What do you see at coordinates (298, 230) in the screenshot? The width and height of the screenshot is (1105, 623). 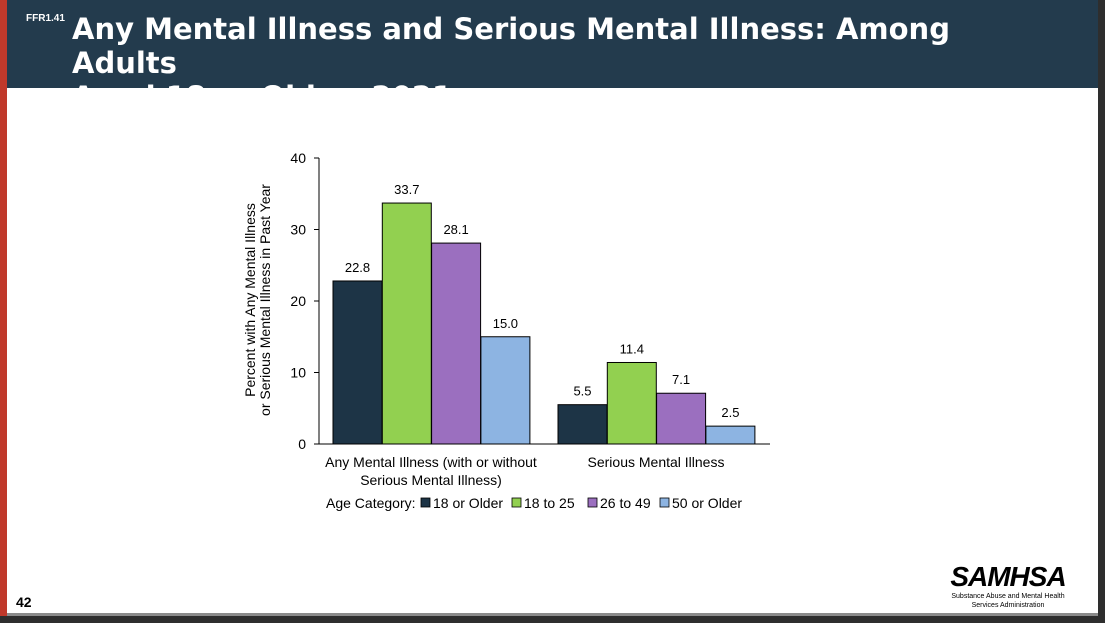 I see `y-tick-label: 30` at bounding box center [298, 230].